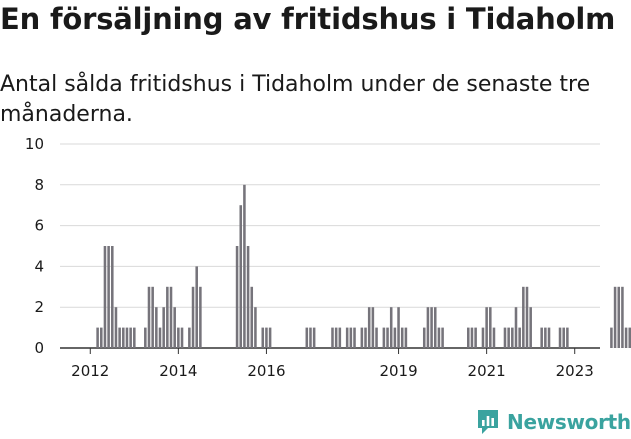  What do you see at coordinates (398, 371) in the screenshot?
I see `x-tick-label: 2019` at bounding box center [398, 371].